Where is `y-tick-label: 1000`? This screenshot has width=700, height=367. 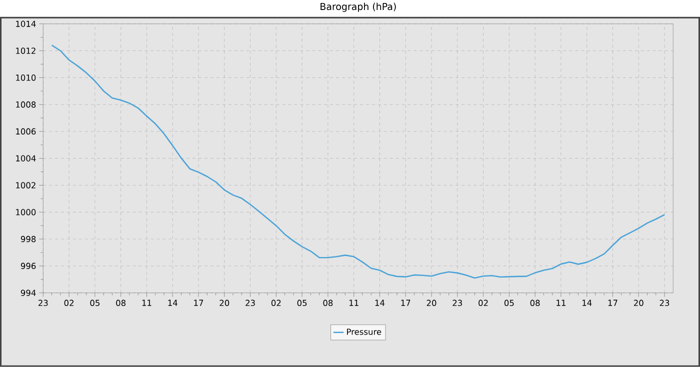
y-tick-label: 1000 is located at coordinates (26, 212).